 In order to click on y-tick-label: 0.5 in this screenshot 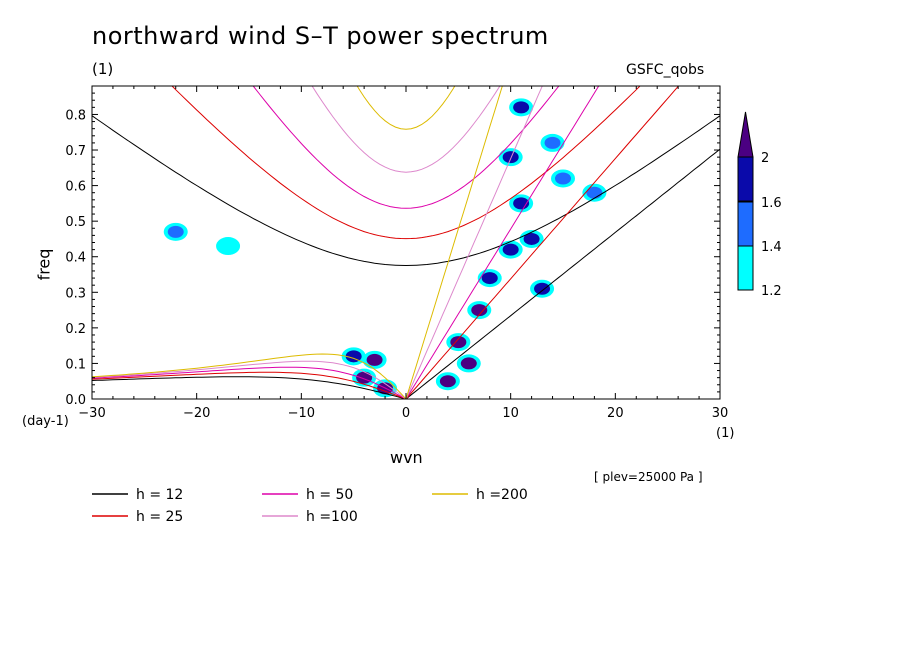, I will do `click(75, 222)`.